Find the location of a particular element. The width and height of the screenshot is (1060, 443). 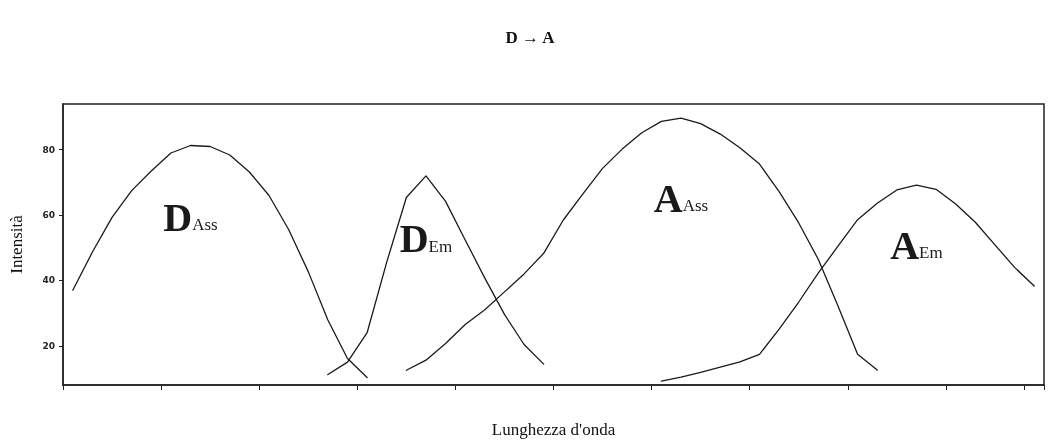

y-tick-label: 20 is located at coordinates (48, 345).